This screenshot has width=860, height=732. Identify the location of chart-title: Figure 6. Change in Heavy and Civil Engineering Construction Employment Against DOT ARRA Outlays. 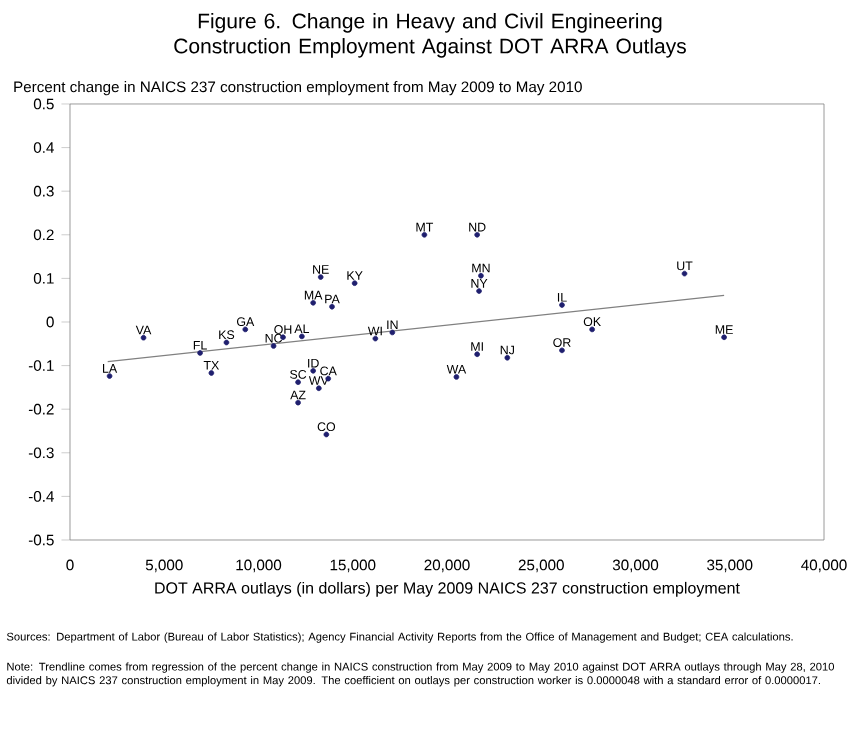
(430, 35).